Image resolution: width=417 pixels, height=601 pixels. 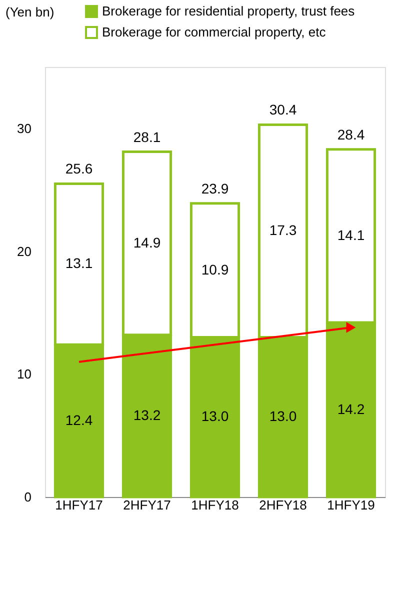 I want to click on data-label: 14.9, so click(x=147, y=242).